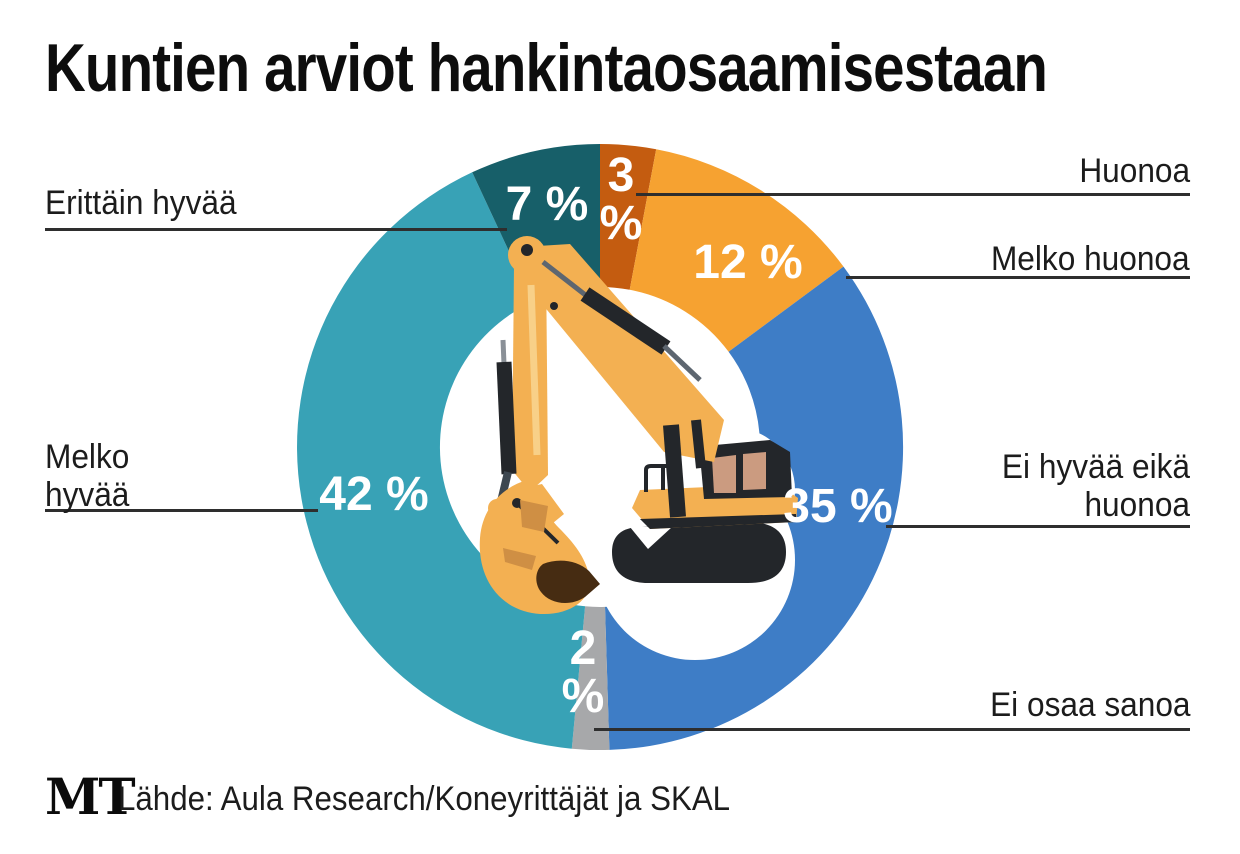 This screenshot has height=854, width=1240. I want to click on excavator-boom-cylinder-rod, so click(682, 363).